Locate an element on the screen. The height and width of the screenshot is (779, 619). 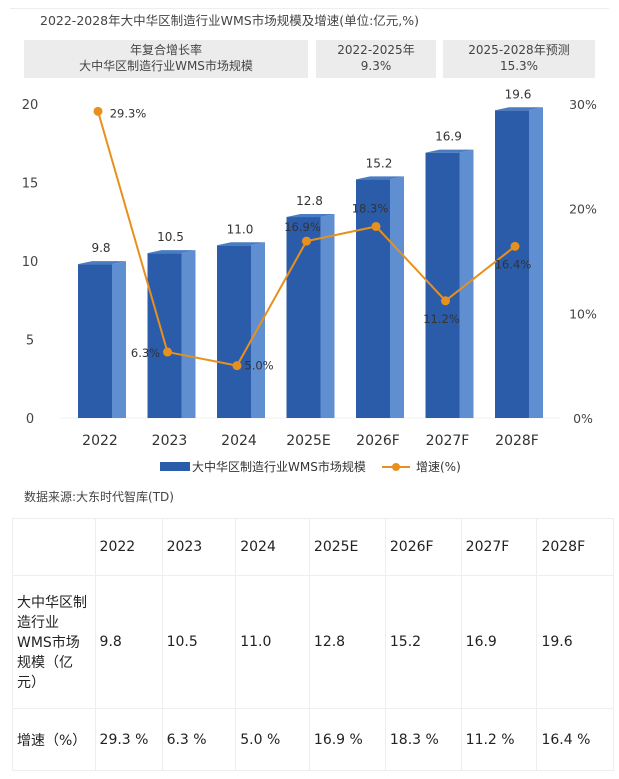
table-header-row: 2022 2023 2024 2025E 2026F 2027F 2028F is located at coordinates (313, 547).